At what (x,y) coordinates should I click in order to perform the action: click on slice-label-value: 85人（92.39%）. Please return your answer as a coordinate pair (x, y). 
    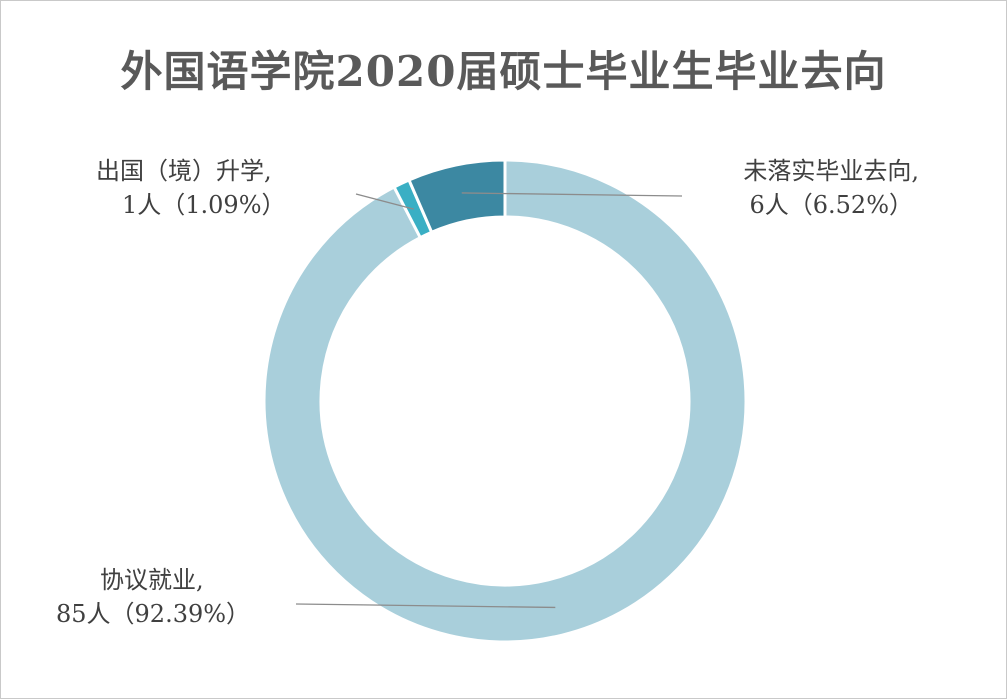
    Looking at the image, I should click on (153, 614).